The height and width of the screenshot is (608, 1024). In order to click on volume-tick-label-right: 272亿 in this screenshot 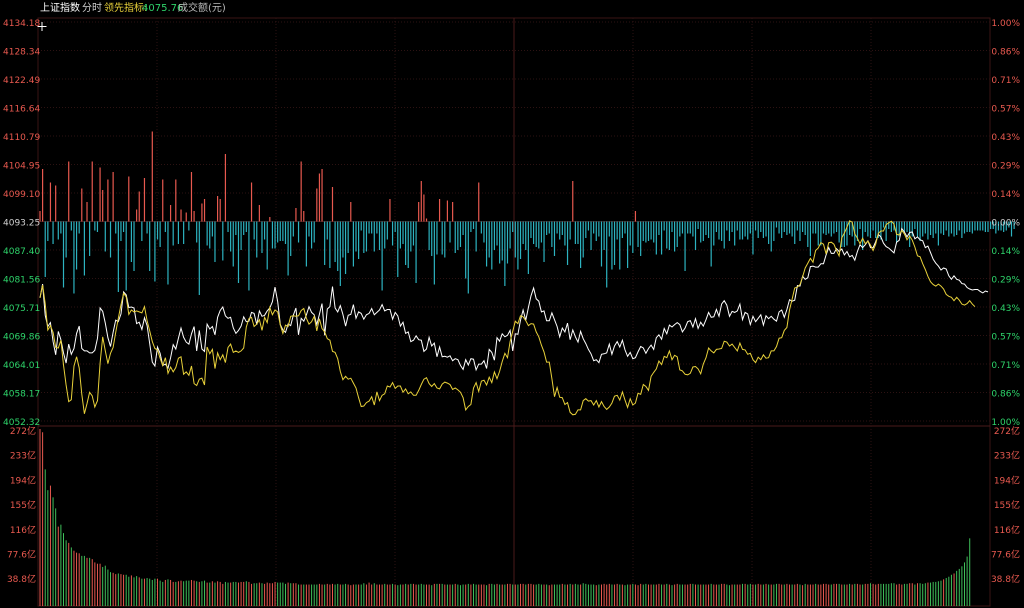, I will do `click(1007, 431)`.